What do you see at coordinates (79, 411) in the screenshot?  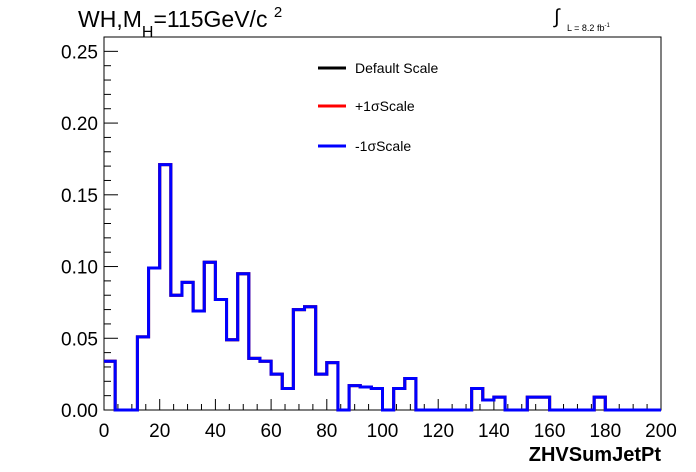 I see `y-tick-label: 0.00` at bounding box center [79, 411].